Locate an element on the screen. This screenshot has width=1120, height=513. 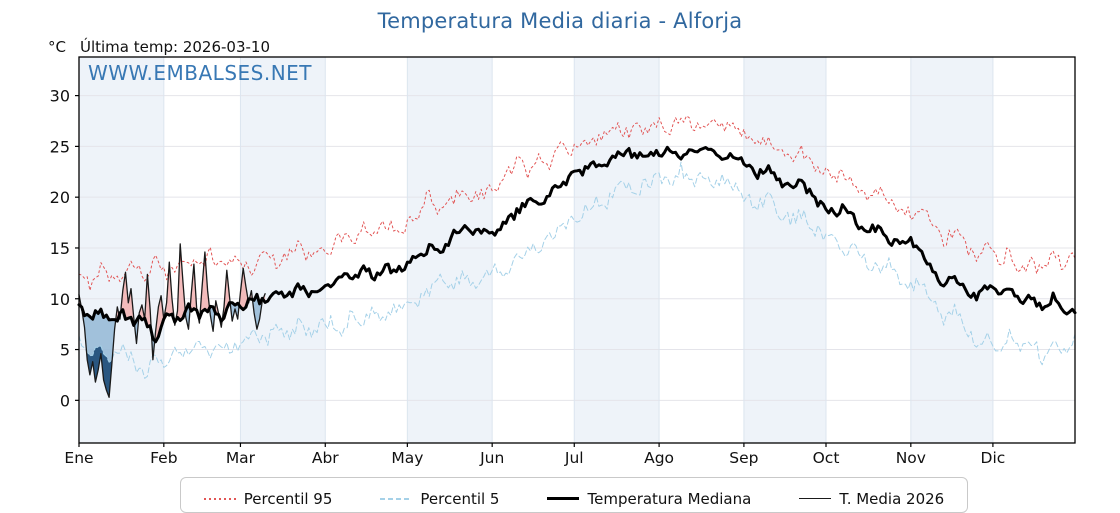
y-tick-label: 20 is located at coordinates (60, 197).